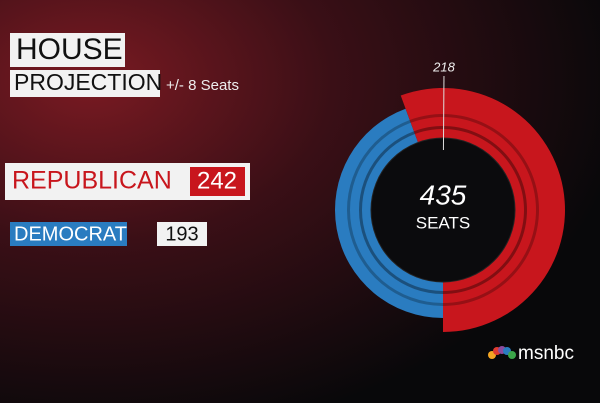  I want to click on donut-segment, so click(389, 213).